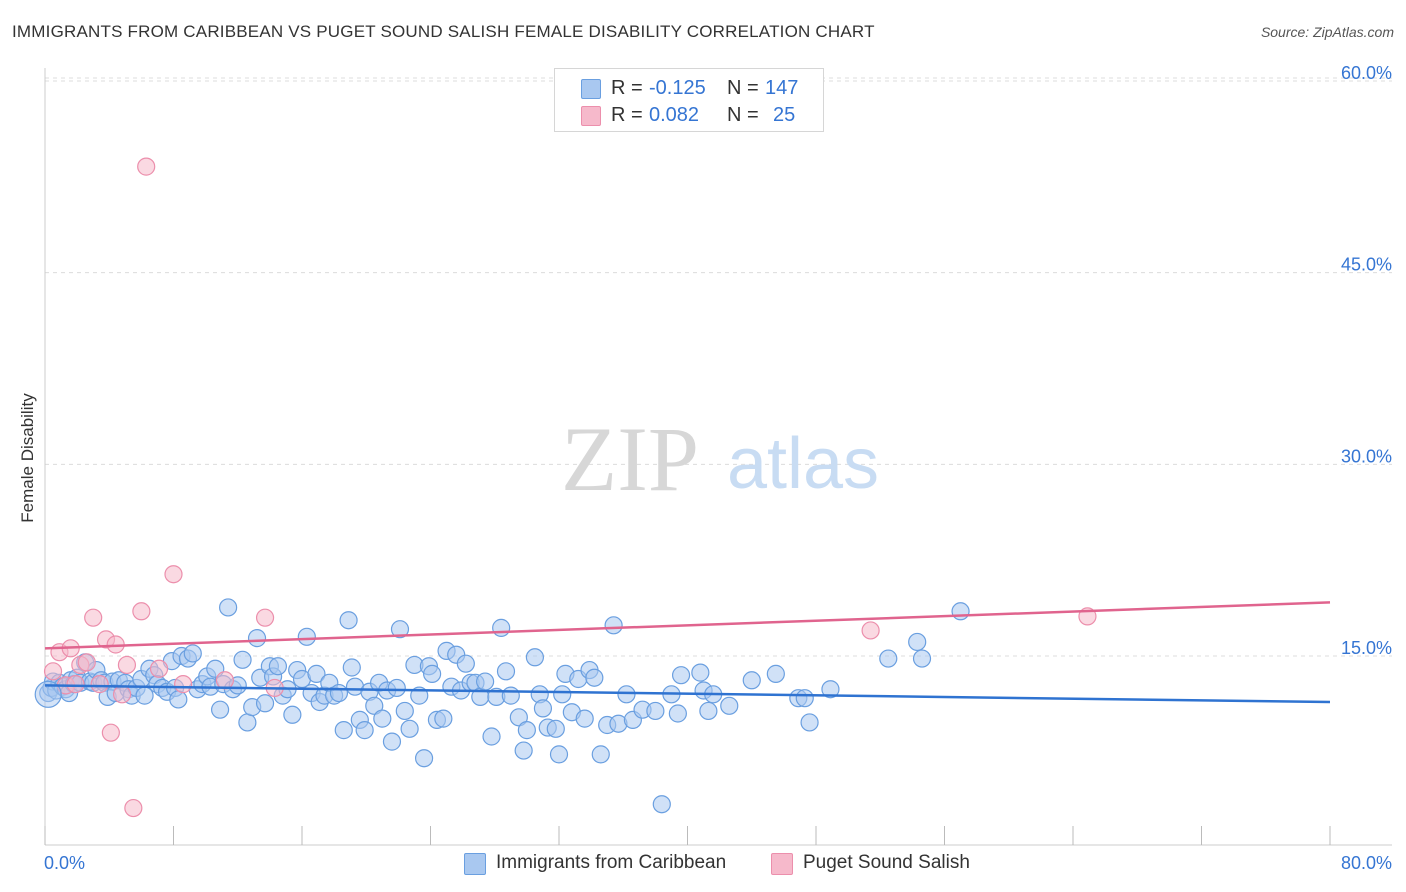 Image resolution: width=1406 pixels, height=892 pixels. Describe the element at coordinates (64, 863) in the screenshot. I see `x-tick-label: 0.0%` at that location.